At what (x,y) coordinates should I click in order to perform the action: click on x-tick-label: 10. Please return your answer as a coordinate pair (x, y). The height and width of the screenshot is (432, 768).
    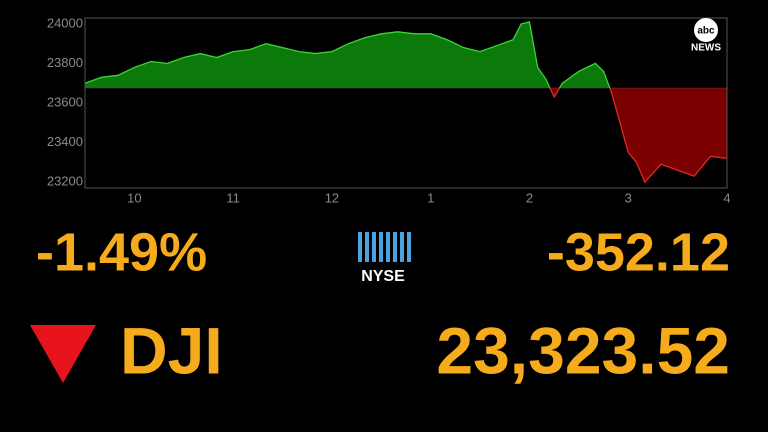
    Looking at the image, I should click on (134, 197).